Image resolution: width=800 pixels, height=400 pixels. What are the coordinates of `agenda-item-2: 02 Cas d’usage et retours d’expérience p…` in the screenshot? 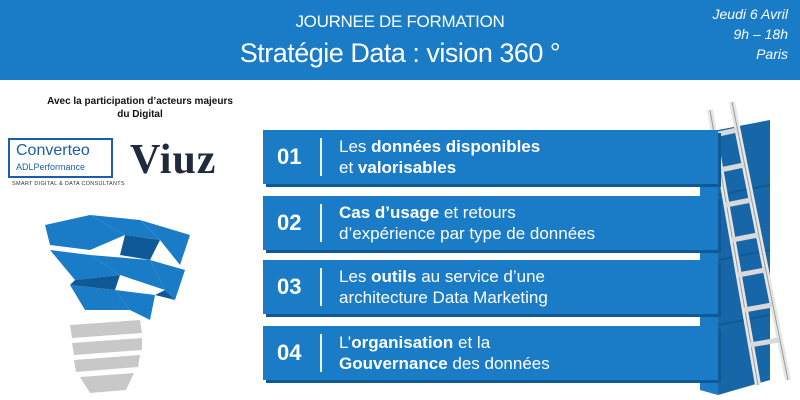 It's located at (490, 223).